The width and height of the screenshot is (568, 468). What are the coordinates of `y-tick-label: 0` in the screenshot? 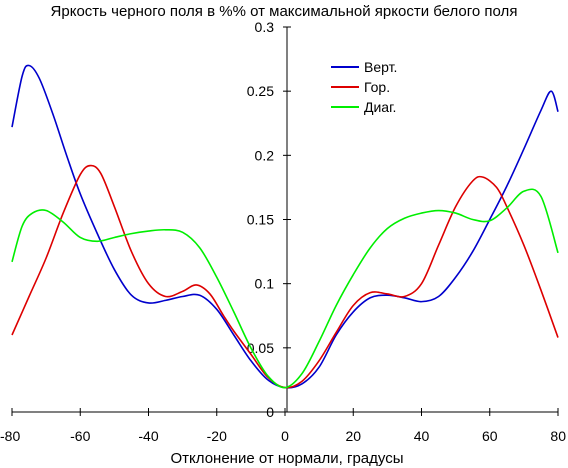 It's located at (270, 412).